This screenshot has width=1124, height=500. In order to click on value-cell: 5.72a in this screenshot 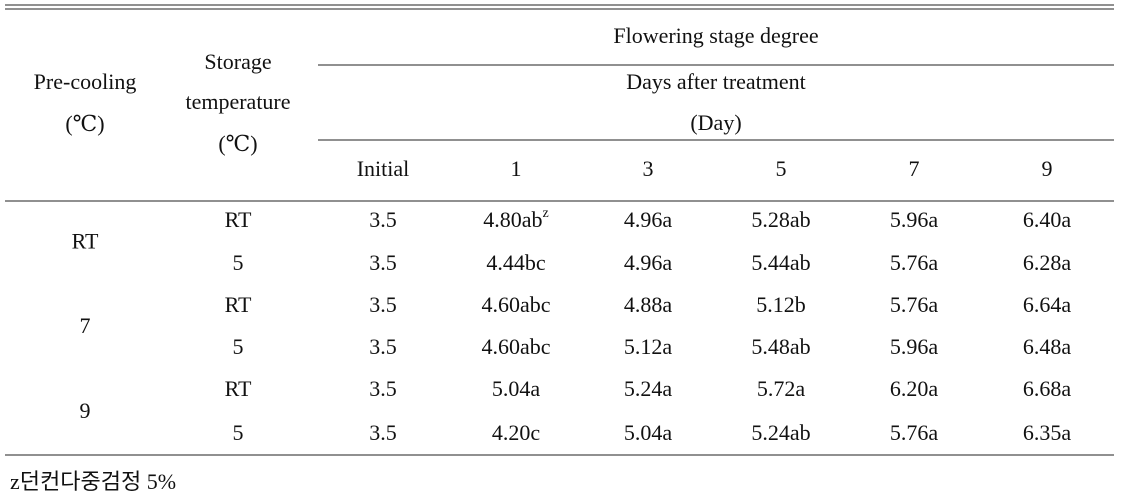, I will do `click(781, 388)`.